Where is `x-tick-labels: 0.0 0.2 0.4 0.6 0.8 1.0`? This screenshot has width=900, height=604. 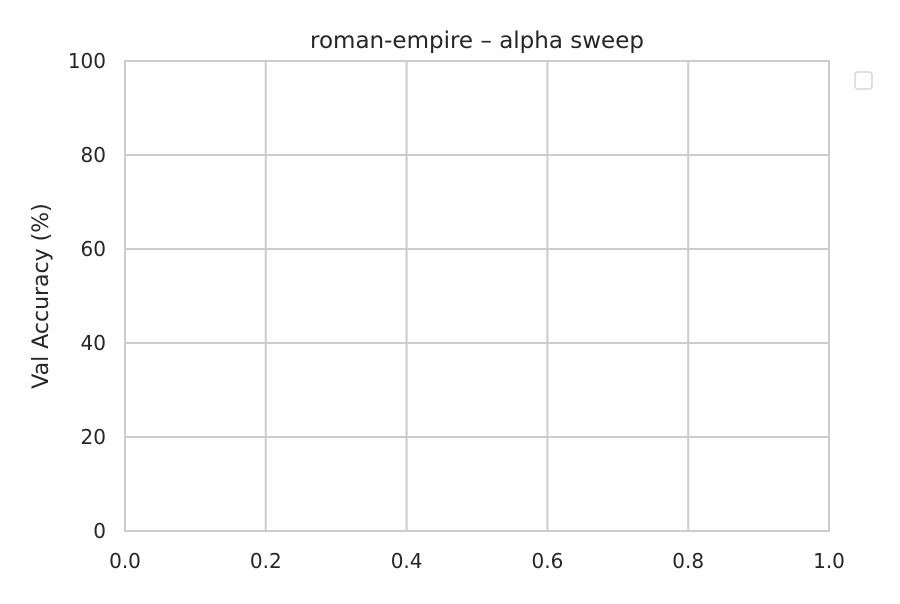 x-tick-labels: 0.0 0.2 0.4 0.6 0.8 1.0 is located at coordinates (477, 561).